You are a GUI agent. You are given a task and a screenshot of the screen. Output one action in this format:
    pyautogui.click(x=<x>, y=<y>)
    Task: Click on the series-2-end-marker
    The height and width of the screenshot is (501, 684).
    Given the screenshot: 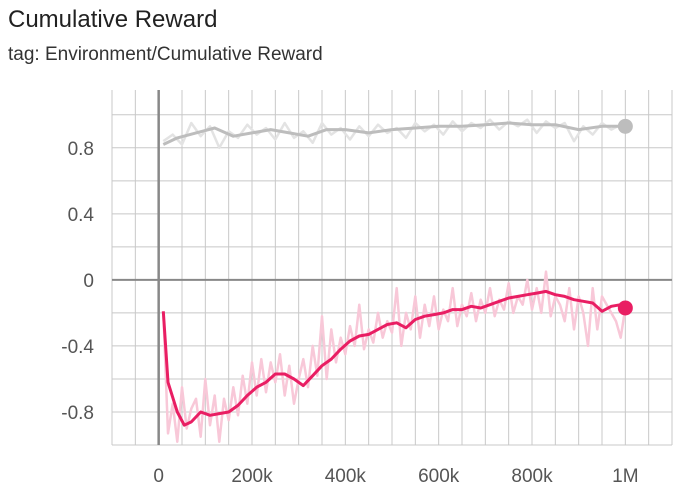 What is the action you would take?
    pyautogui.click(x=625, y=308)
    